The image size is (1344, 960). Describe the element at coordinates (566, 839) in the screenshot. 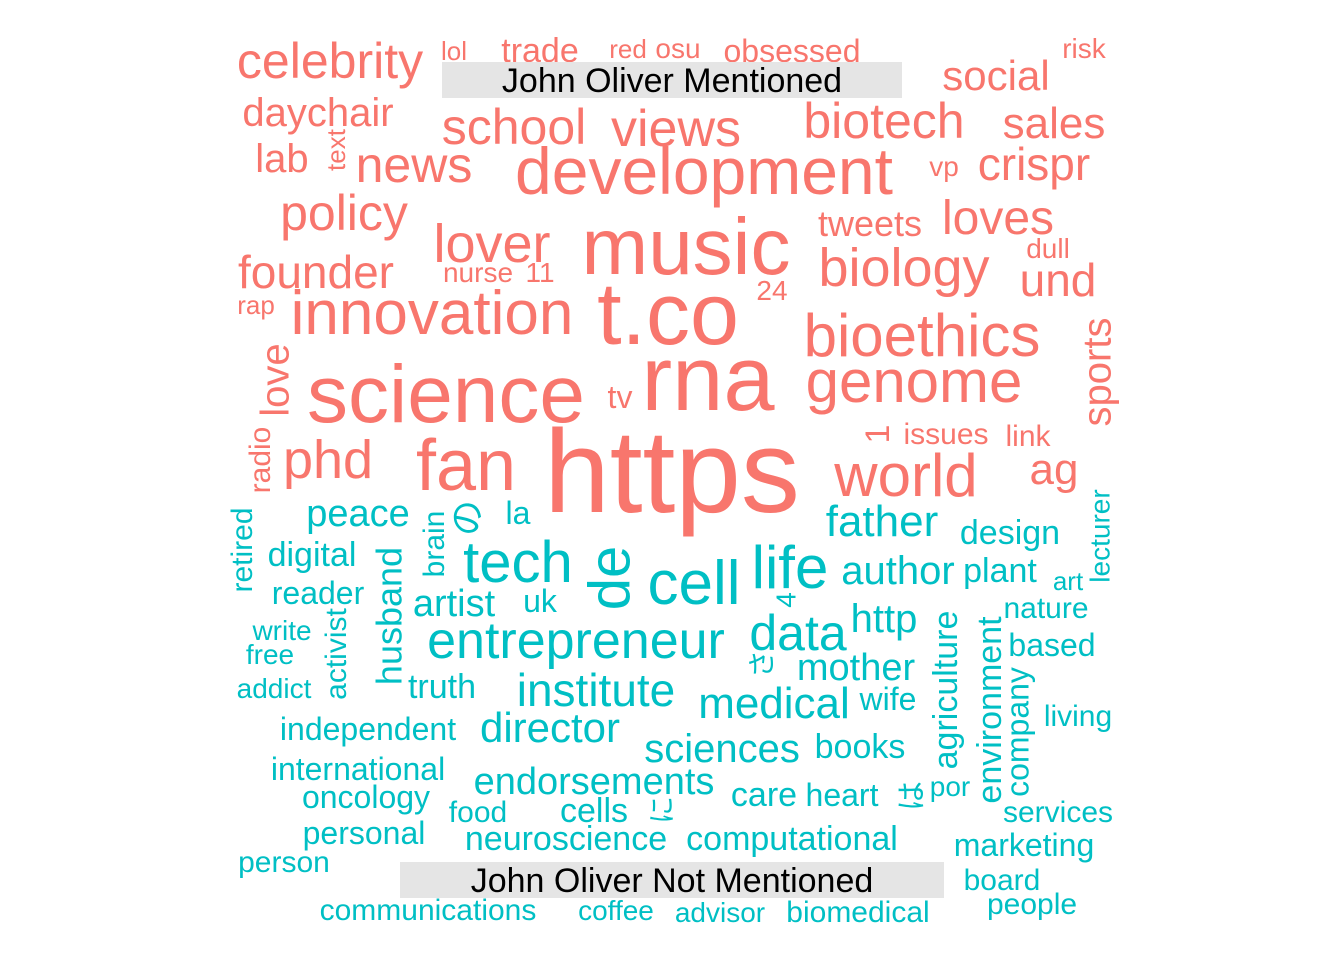

I see `word-neuroscience: neuroscience` at that location.